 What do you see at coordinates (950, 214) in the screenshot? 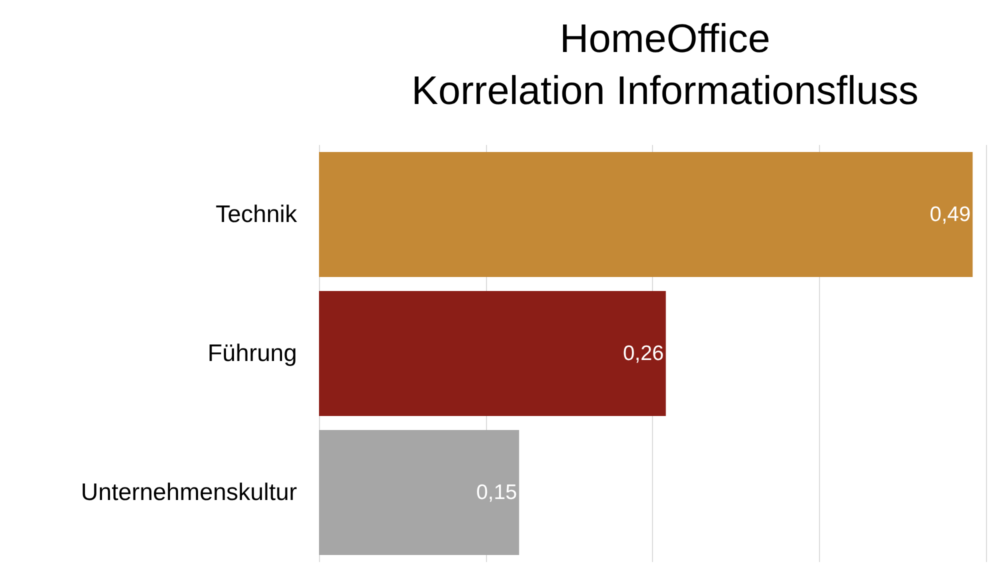
I see `data-label: 0,49` at bounding box center [950, 214].